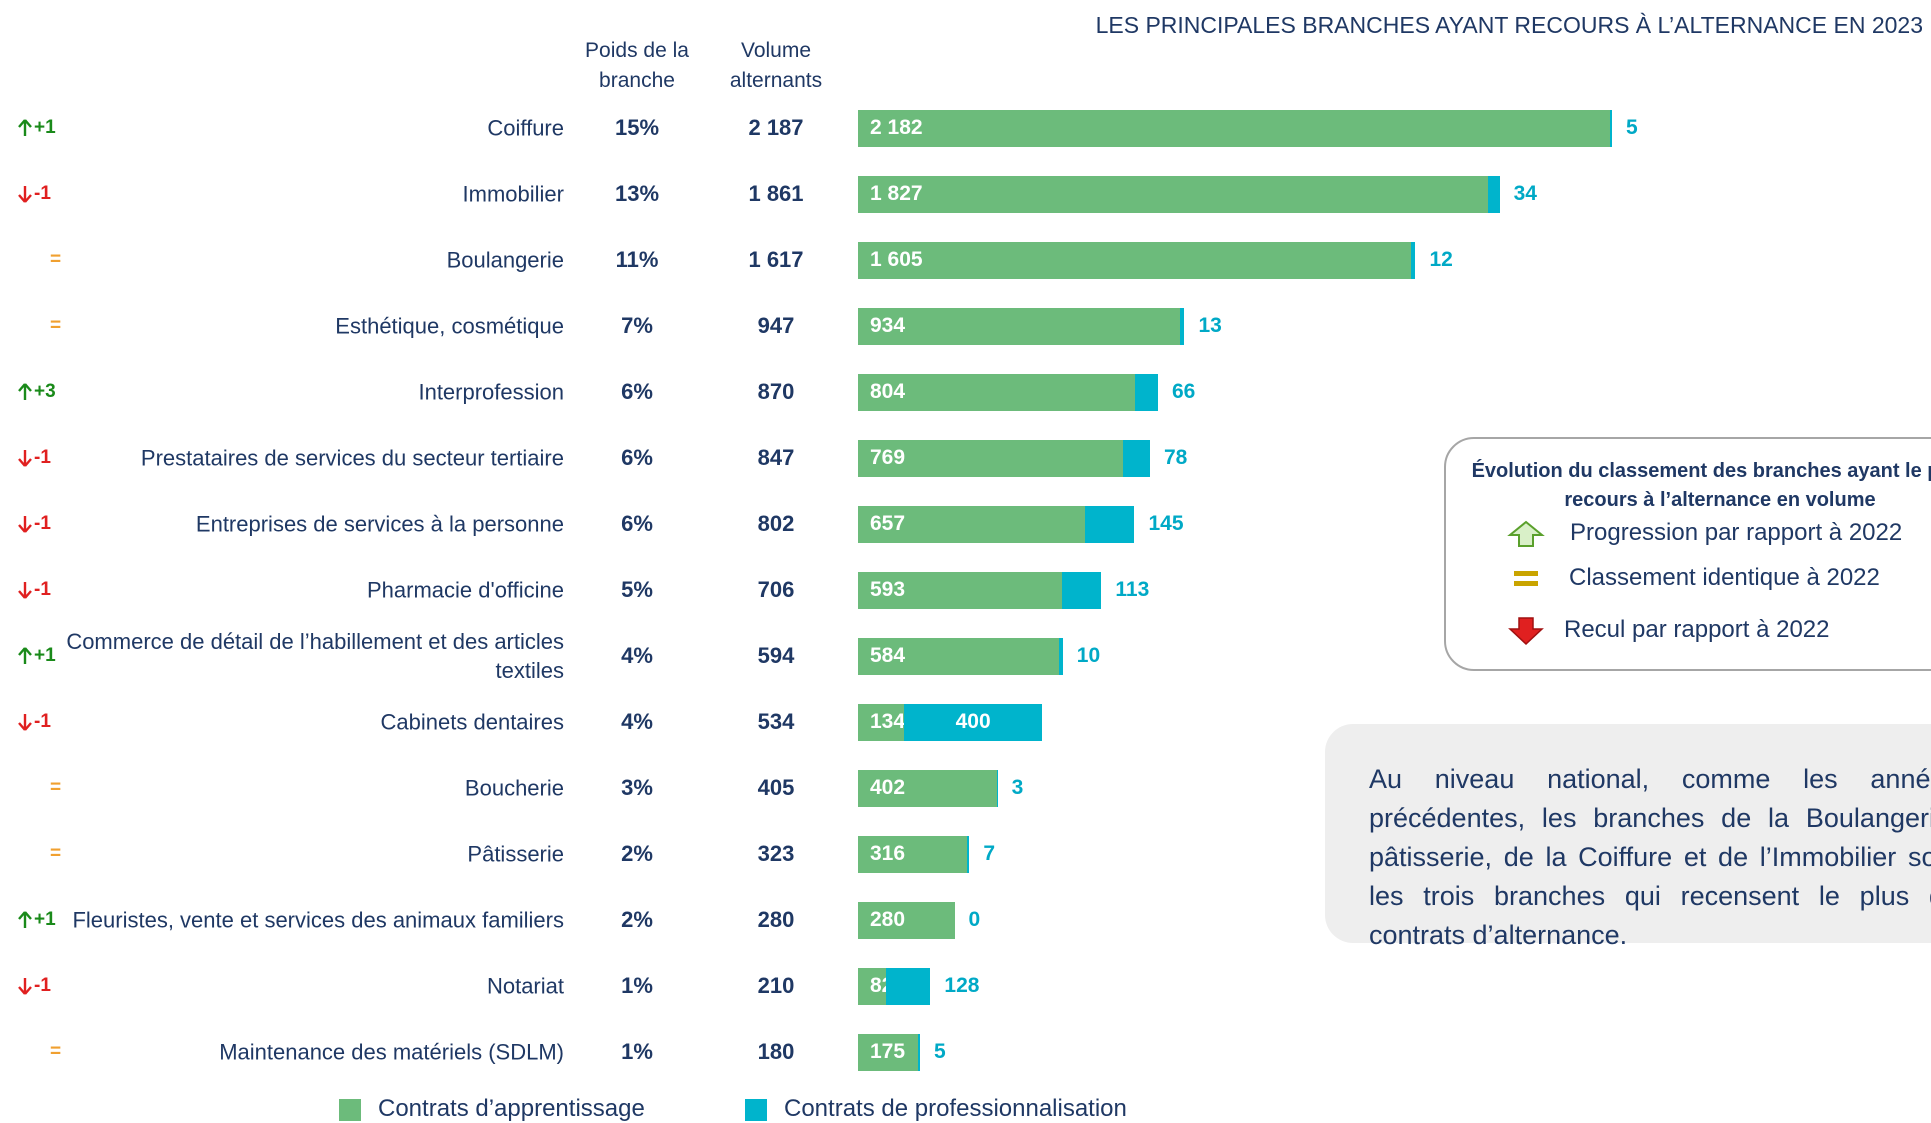 The height and width of the screenshot is (1123, 1931). Describe the element at coordinates (888, 325) in the screenshot. I see `data-label: 934` at that location.